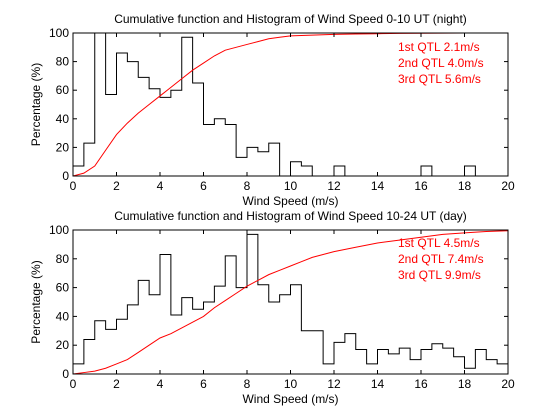 The width and height of the screenshot is (560, 420). Describe the element at coordinates (441, 259) in the screenshot. I see `quartile-annotation: 2nd QTL 7.4m/s` at that location.